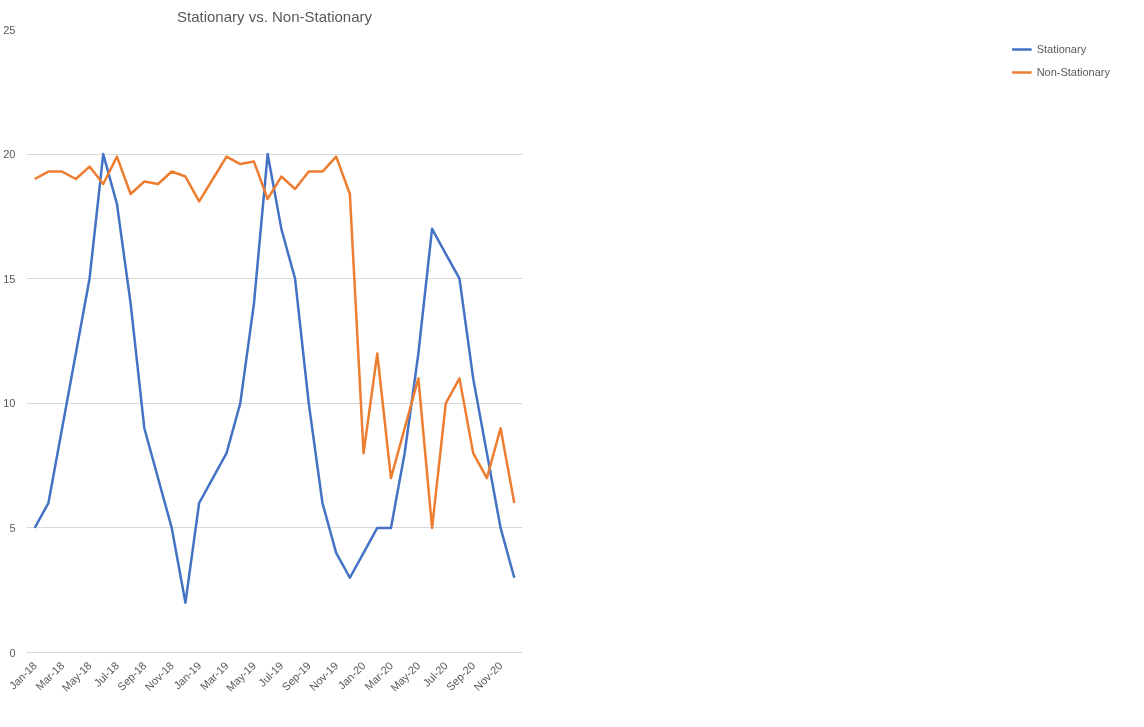 Image resolution: width=1144 pixels, height=727 pixels. I want to click on y-tick-label: 25, so click(9, 29).